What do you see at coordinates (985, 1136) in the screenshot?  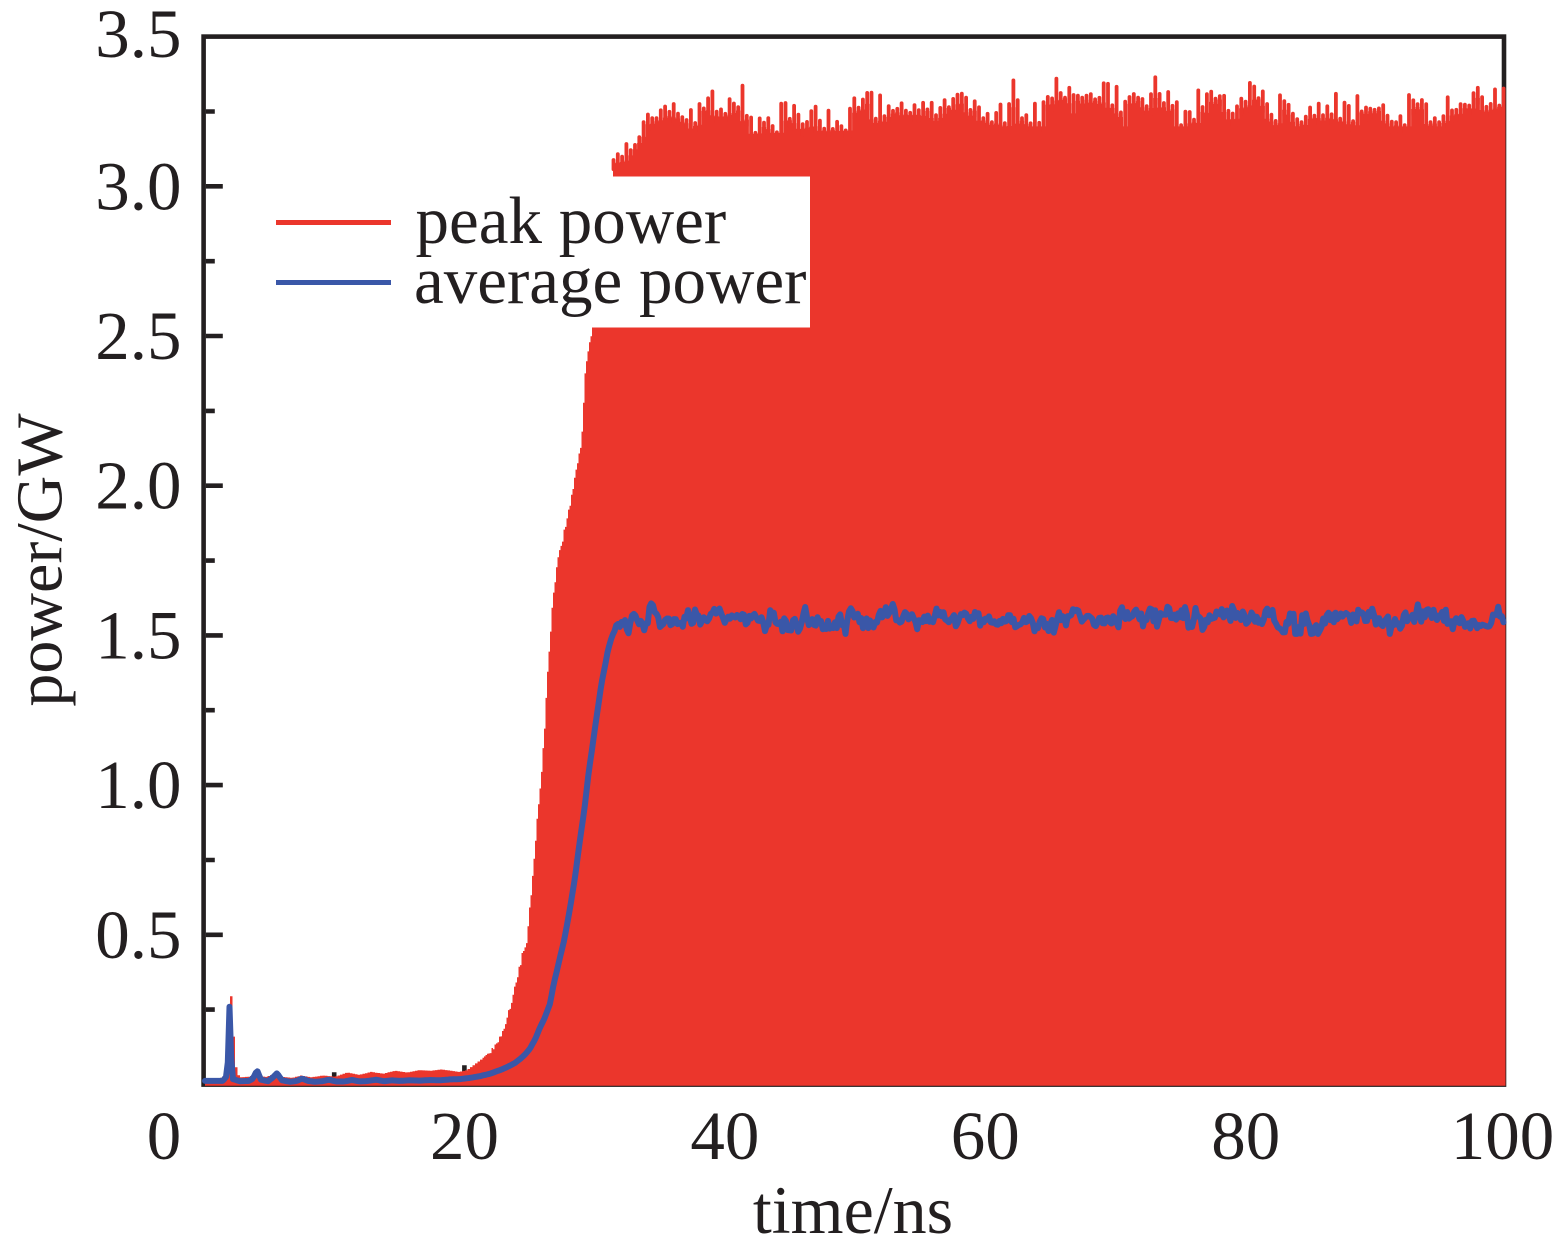 I see `svg-text: 60` at bounding box center [985, 1136].